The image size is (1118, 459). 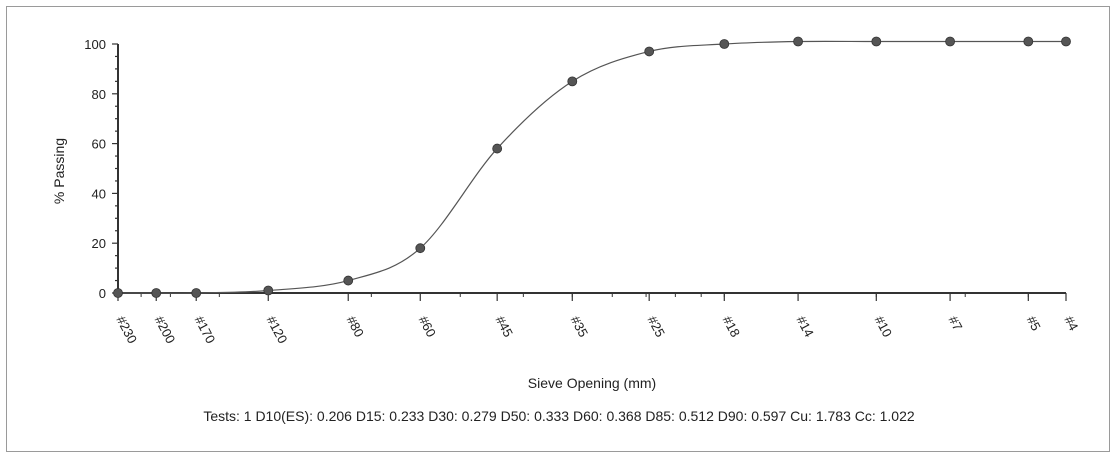 What do you see at coordinates (165, 329) in the screenshot?
I see `x-tick-label: #200` at bounding box center [165, 329].